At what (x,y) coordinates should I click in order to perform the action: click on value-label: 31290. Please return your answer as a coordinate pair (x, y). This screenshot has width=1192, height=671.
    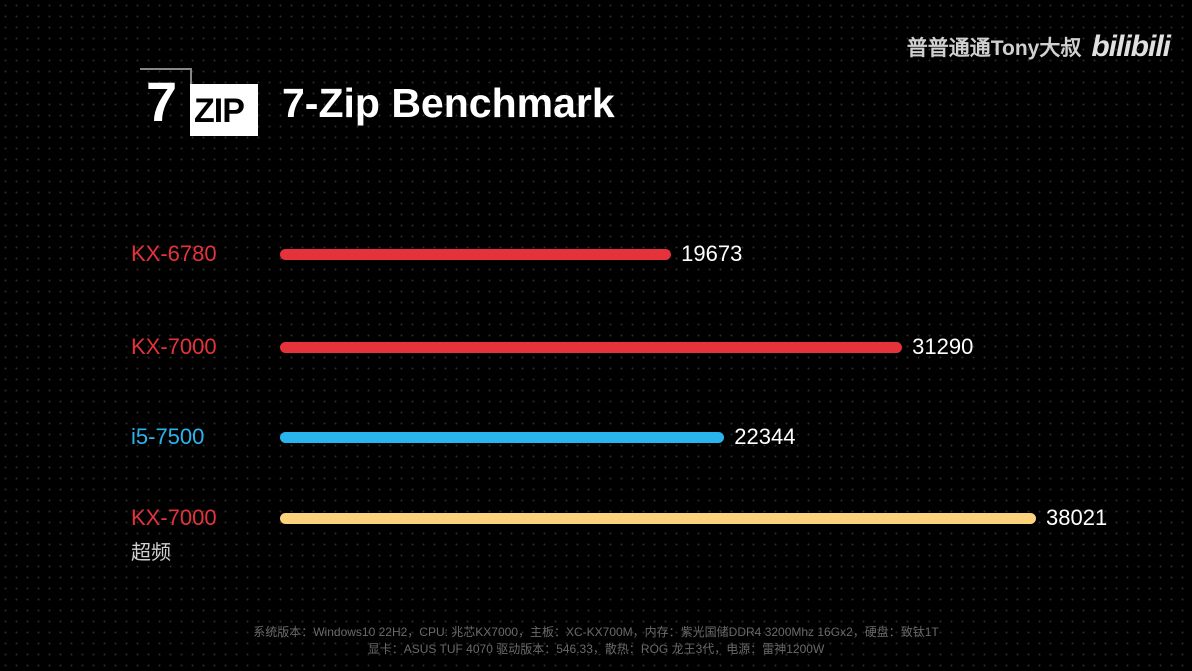
    Looking at the image, I should click on (943, 346).